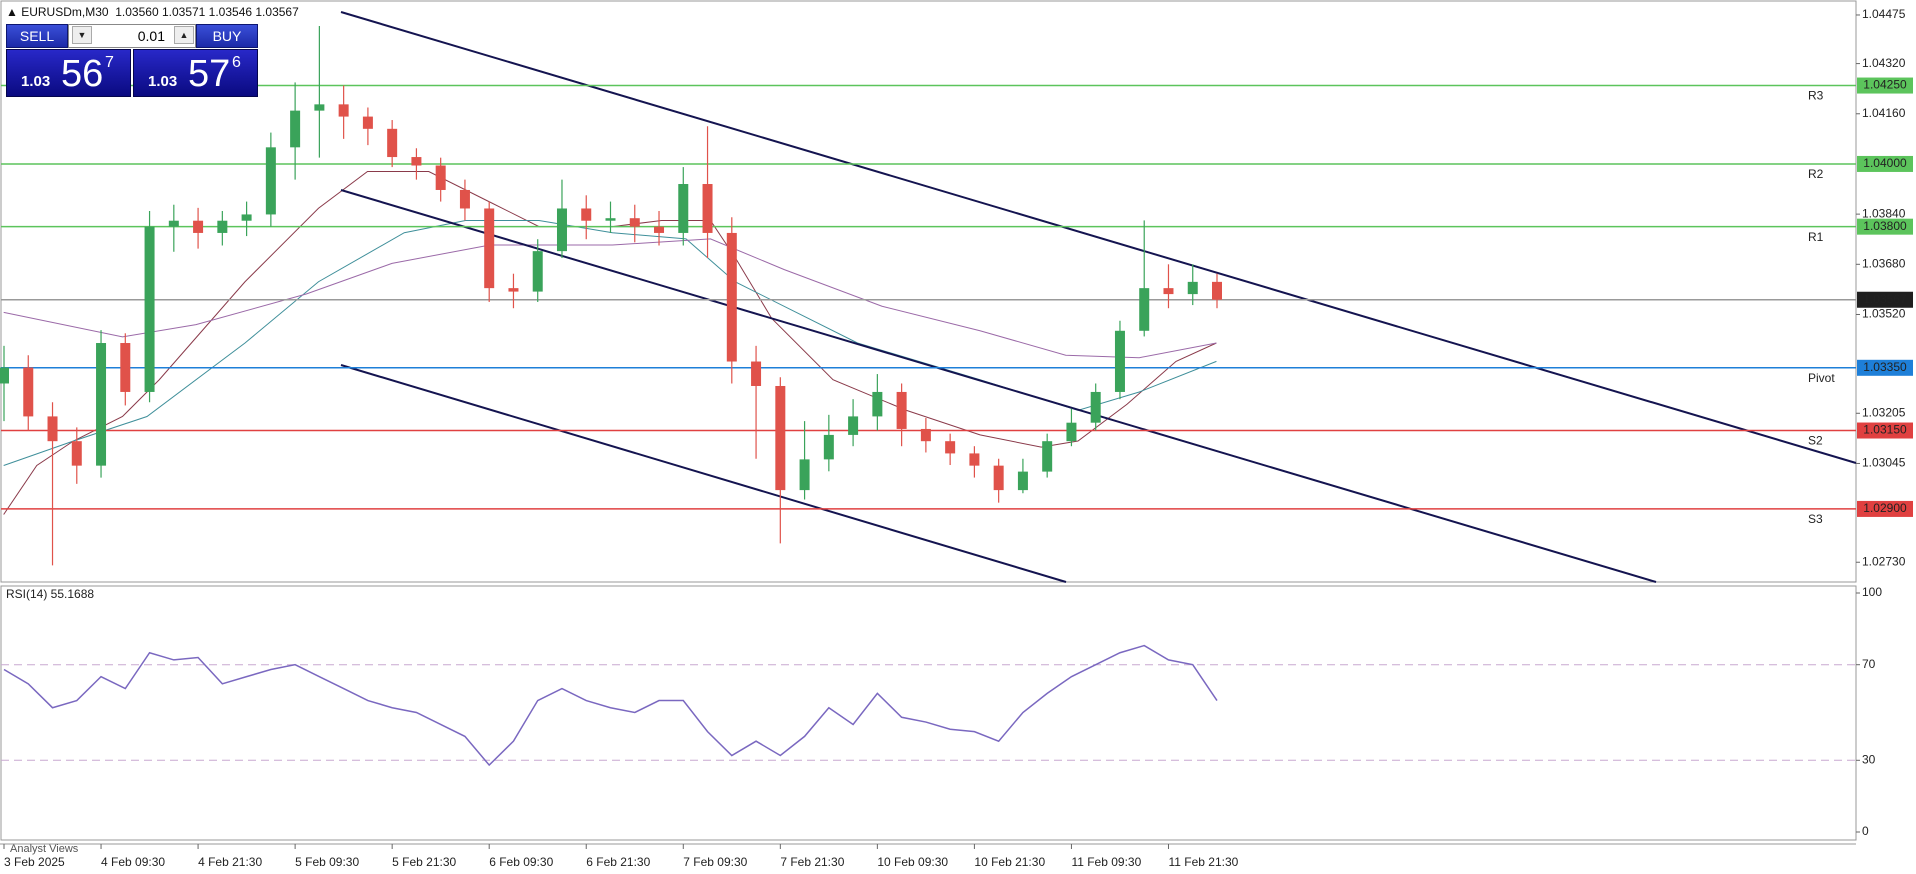  I want to click on ask-pips: 57, so click(209, 74).